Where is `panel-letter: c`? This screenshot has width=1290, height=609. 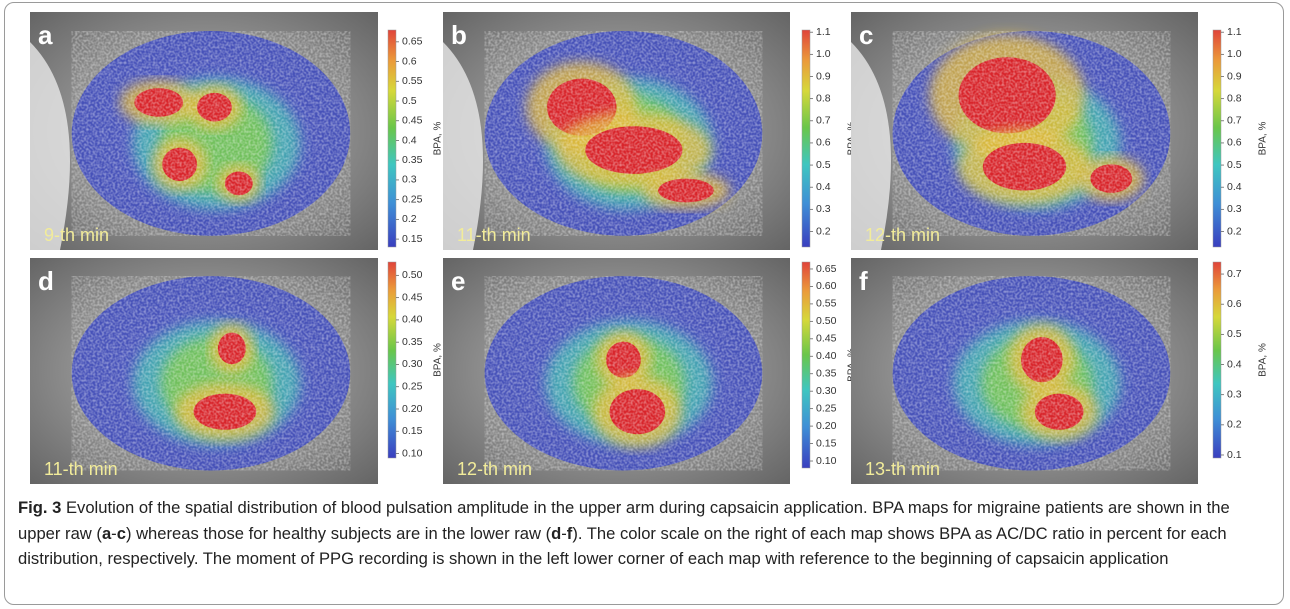 panel-letter: c is located at coordinates (866, 35).